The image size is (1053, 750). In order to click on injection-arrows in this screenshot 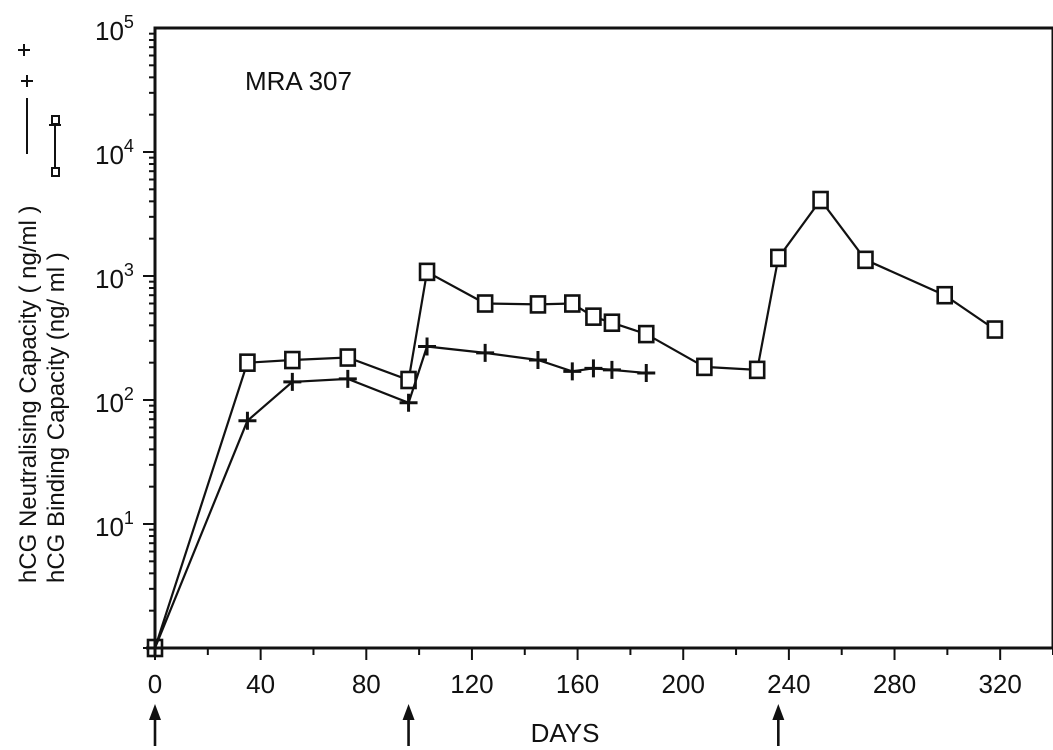, I will do `click(467, 725)`.